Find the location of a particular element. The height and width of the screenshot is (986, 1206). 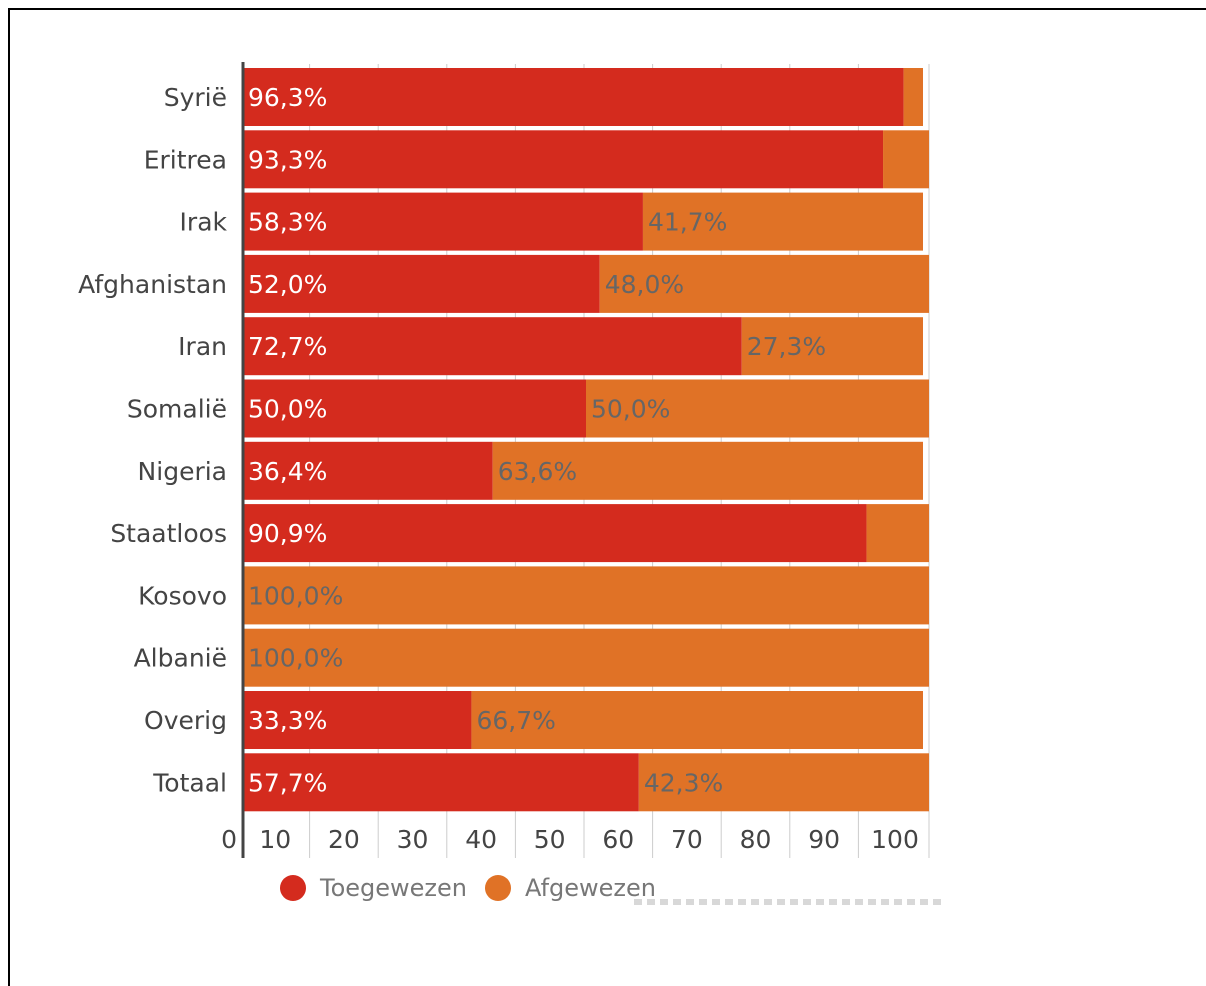

bar-data-label: 63,6% is located at coordinates (537, 471).